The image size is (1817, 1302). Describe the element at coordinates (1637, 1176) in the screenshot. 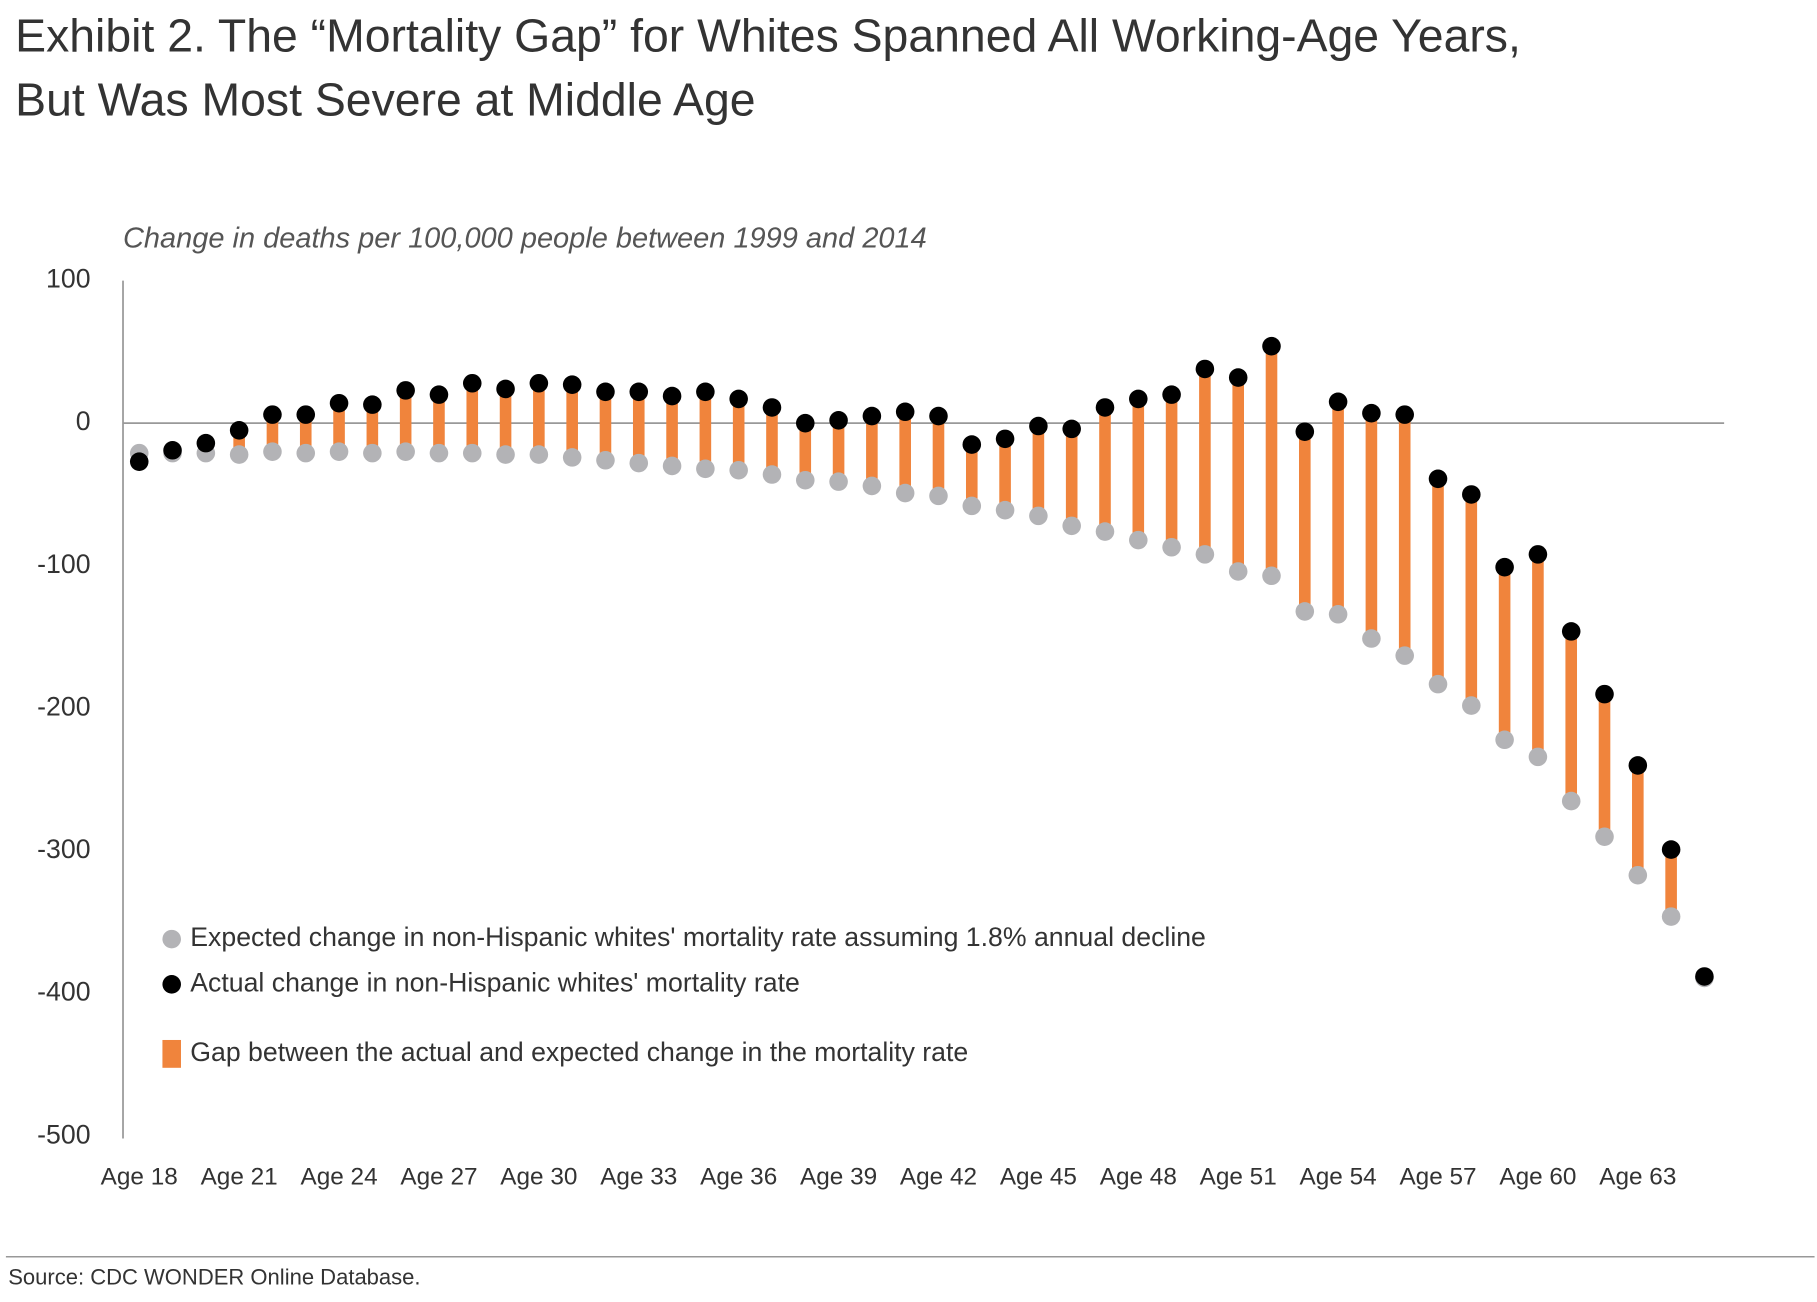

I see `x-tick-label: Age 63` at that location.